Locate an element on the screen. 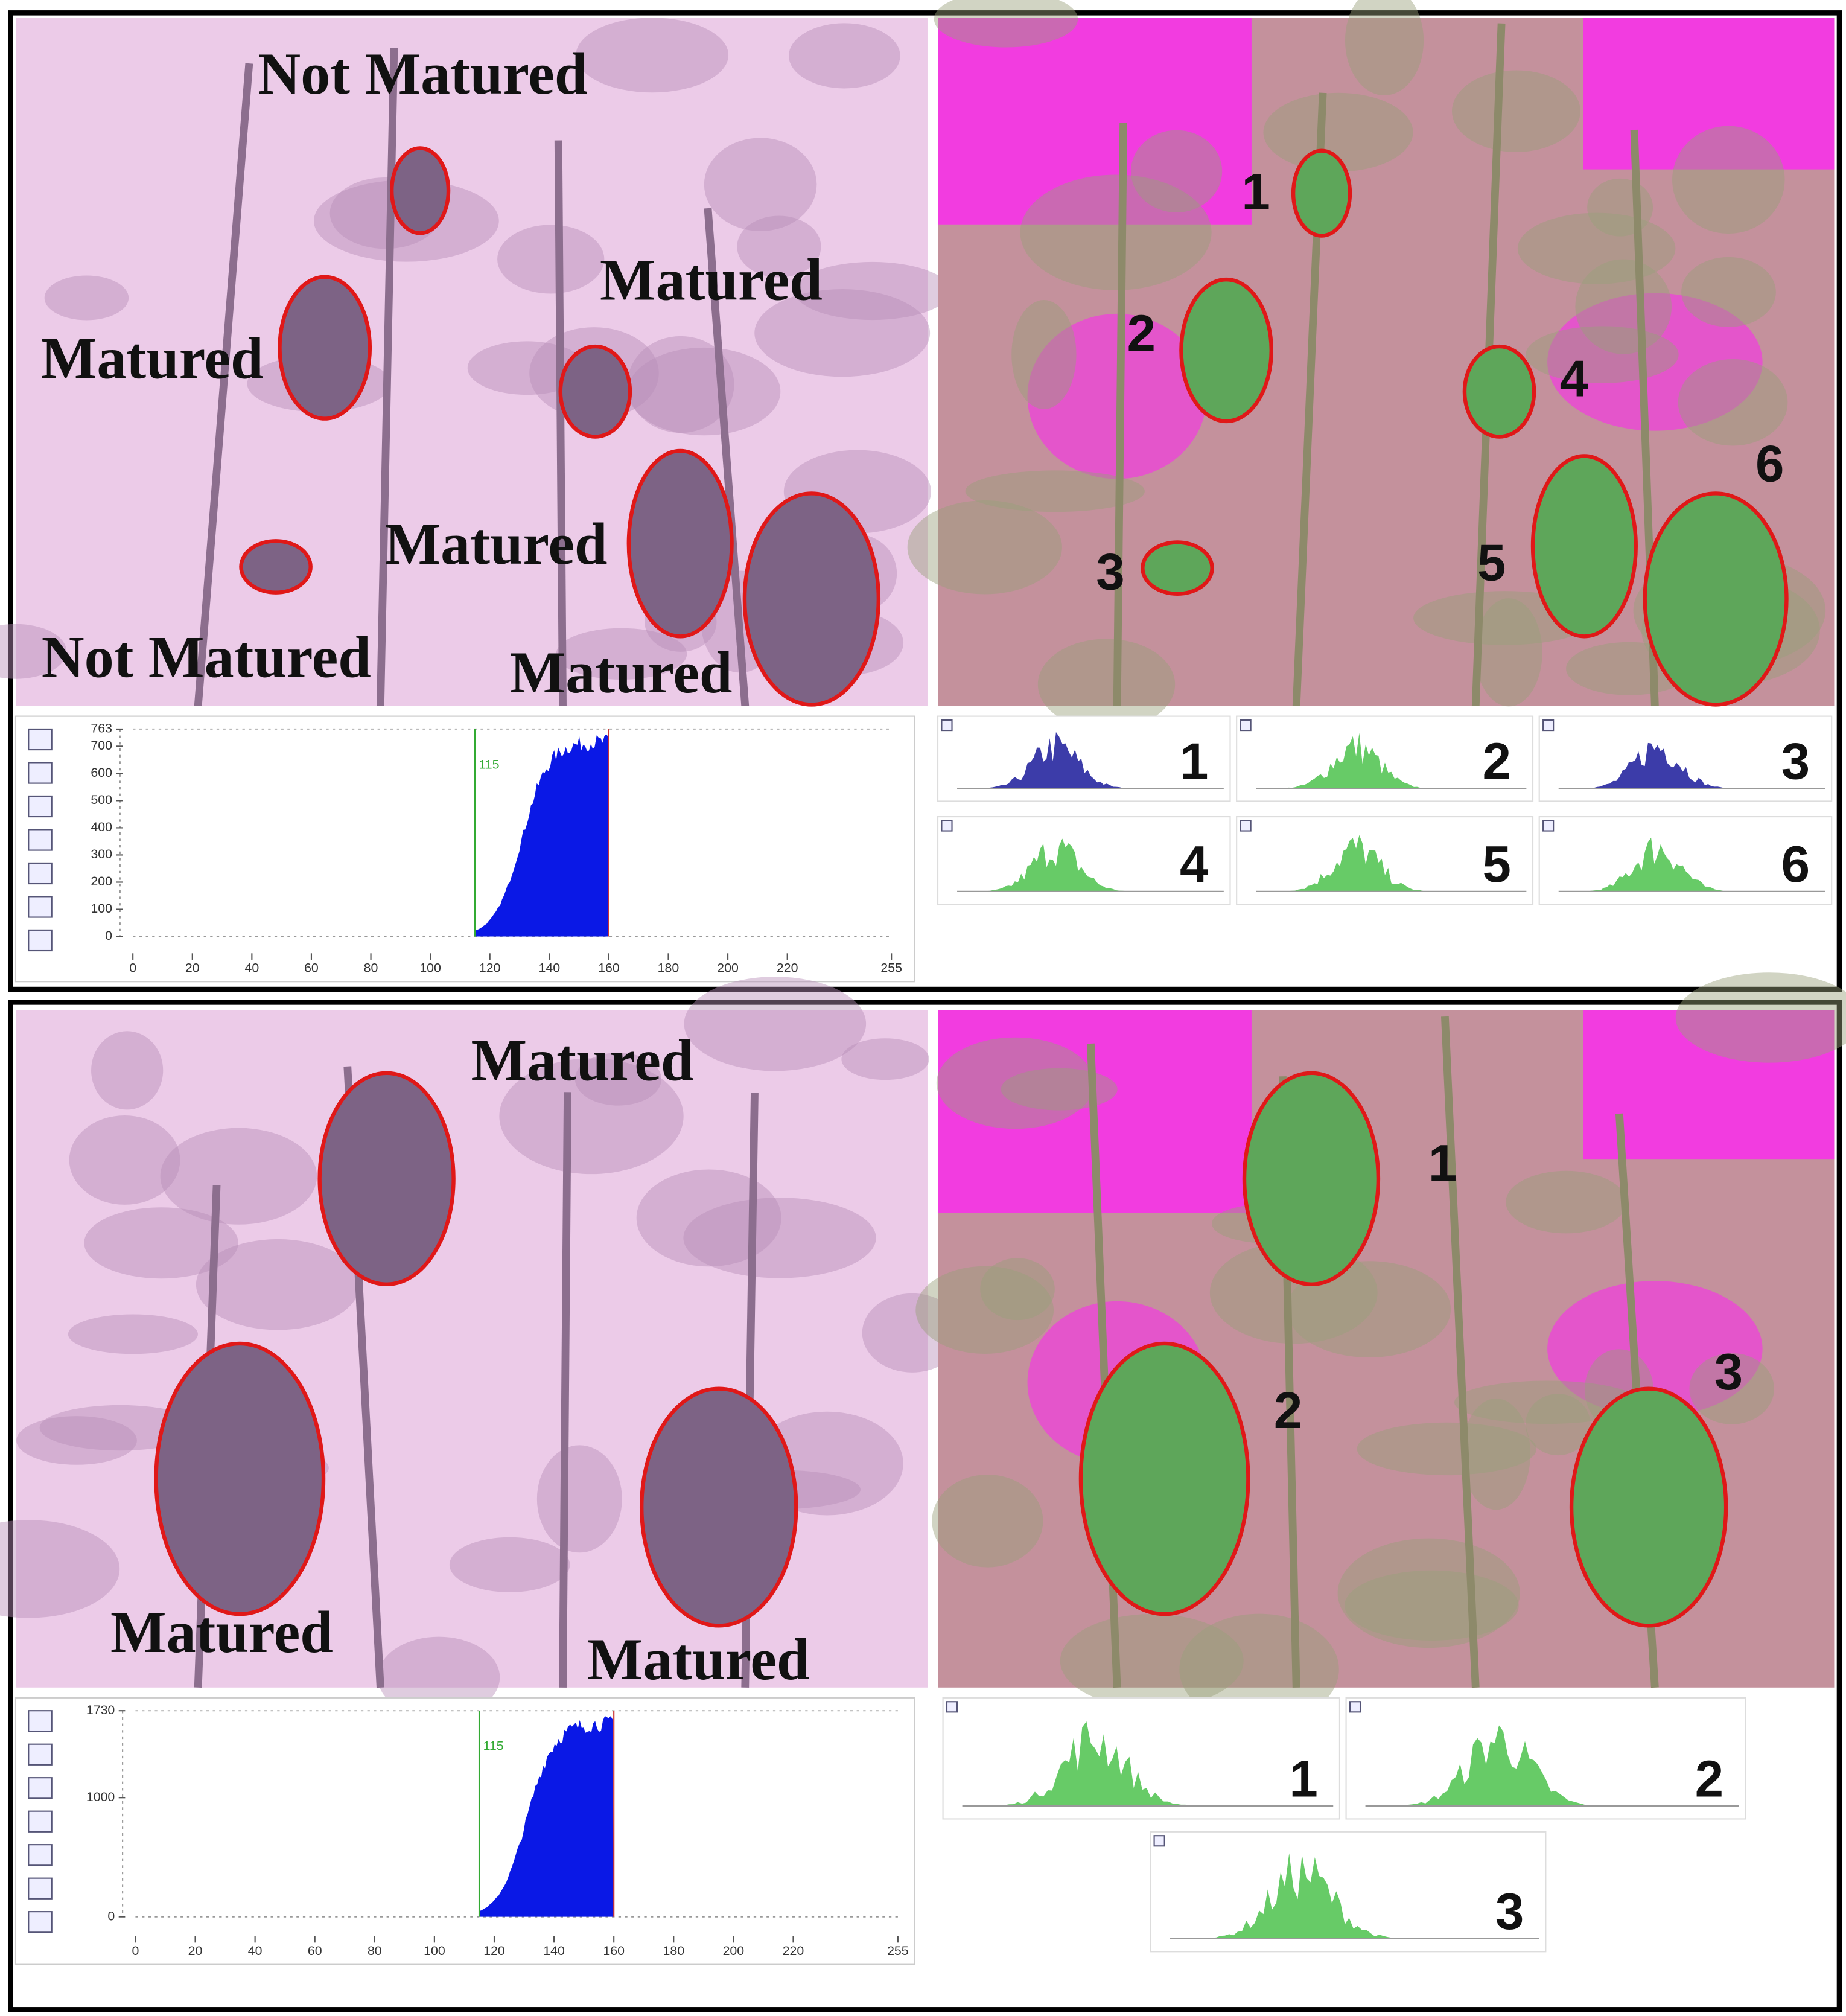  region-histogram-number: 4 is located at coordinates (1194, 864).